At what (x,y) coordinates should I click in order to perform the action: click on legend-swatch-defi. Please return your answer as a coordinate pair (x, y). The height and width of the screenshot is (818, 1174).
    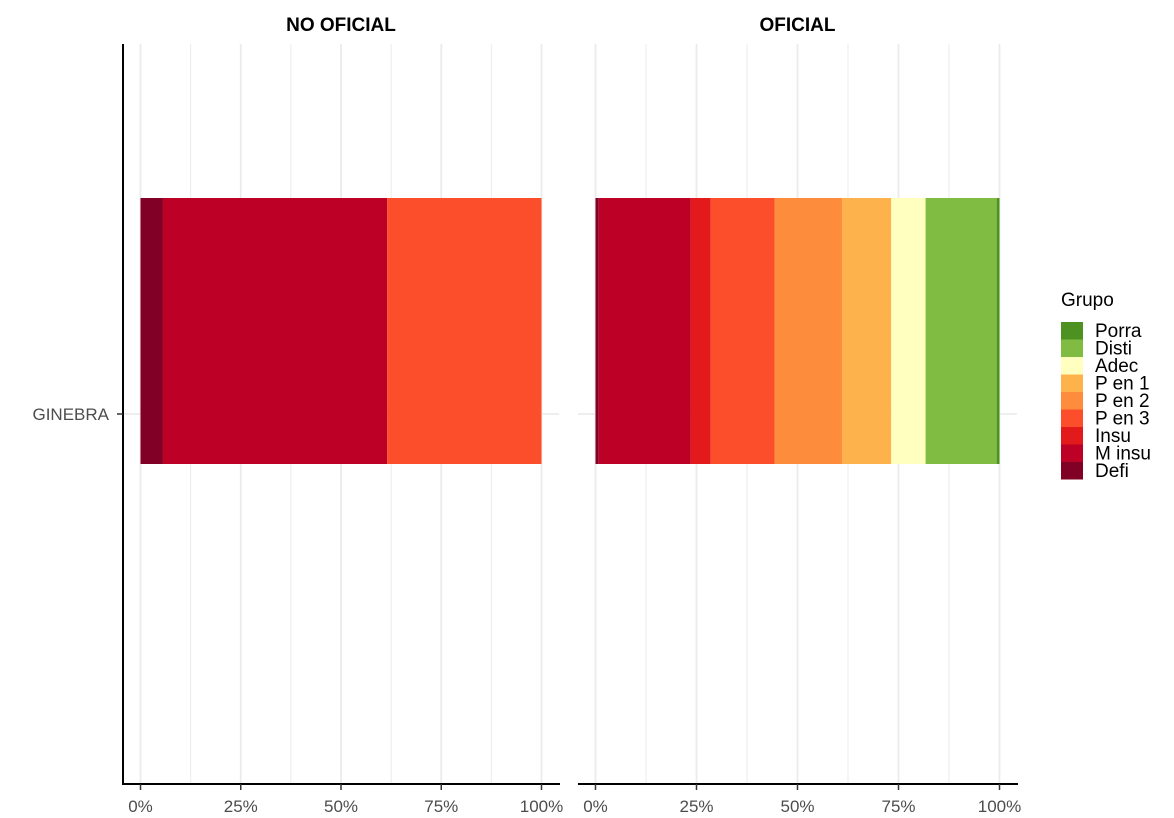
    Looking at the image, I should click on (1072, 471).